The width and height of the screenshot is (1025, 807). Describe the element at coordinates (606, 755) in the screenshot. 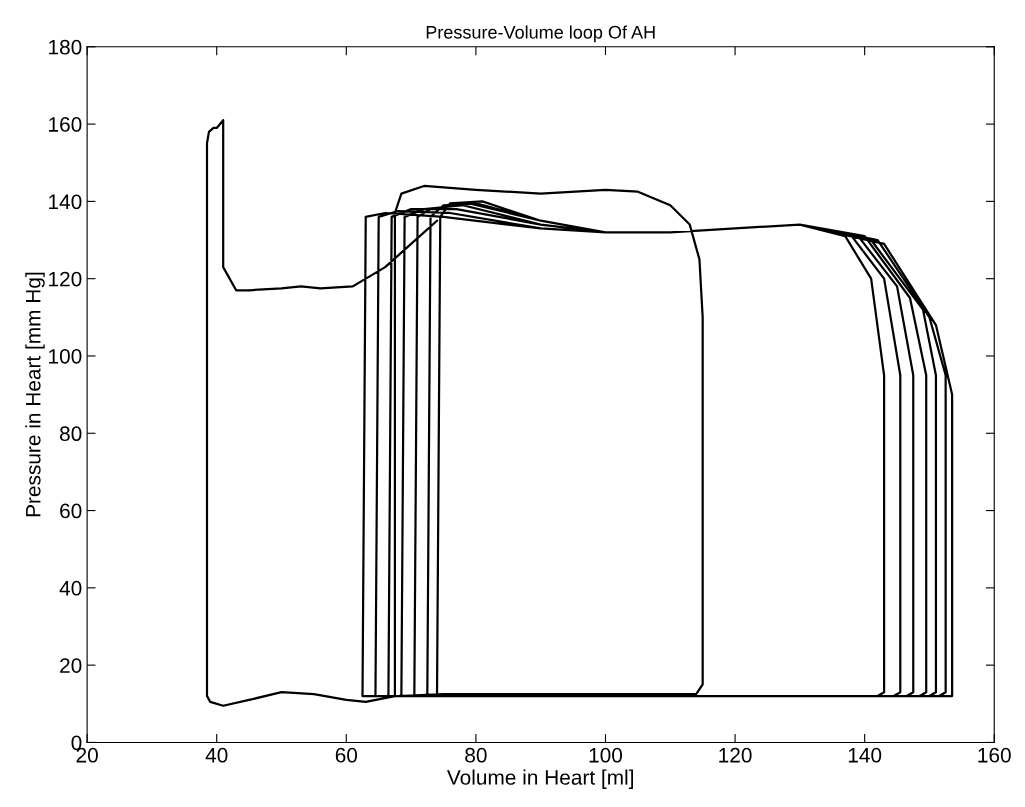

I see `x-tick-label: 100` at that location.